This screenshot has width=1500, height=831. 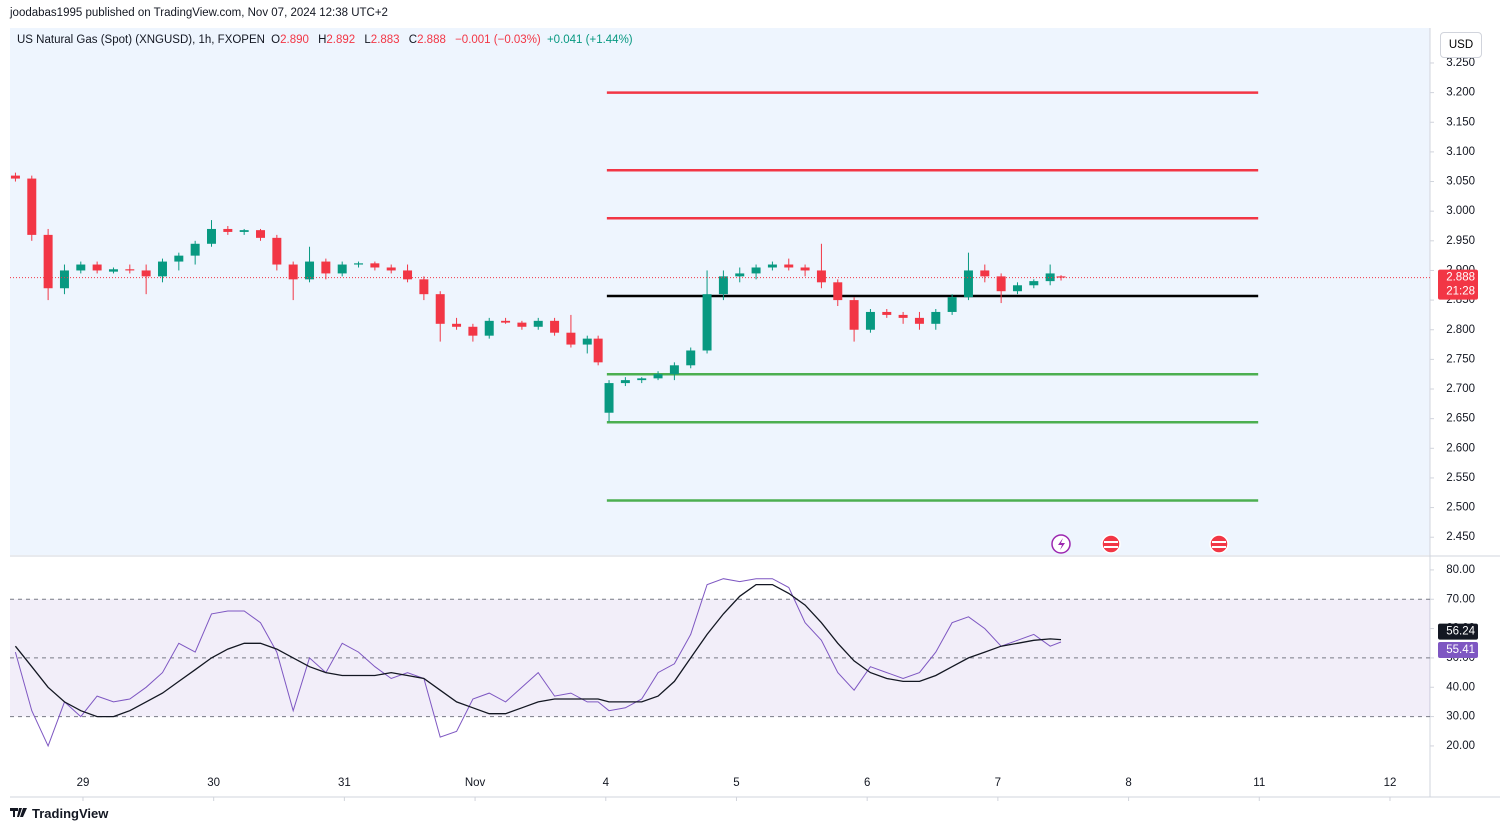 I want to click on y-tick-label: 2.500, so click(x=1460, y=508).